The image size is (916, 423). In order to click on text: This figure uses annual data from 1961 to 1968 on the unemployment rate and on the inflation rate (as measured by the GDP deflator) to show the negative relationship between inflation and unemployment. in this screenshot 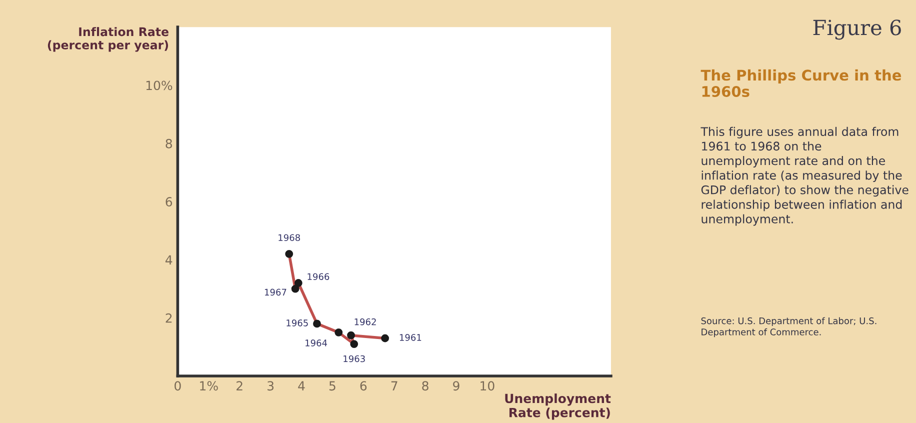, I will do `click(804, 176)`.